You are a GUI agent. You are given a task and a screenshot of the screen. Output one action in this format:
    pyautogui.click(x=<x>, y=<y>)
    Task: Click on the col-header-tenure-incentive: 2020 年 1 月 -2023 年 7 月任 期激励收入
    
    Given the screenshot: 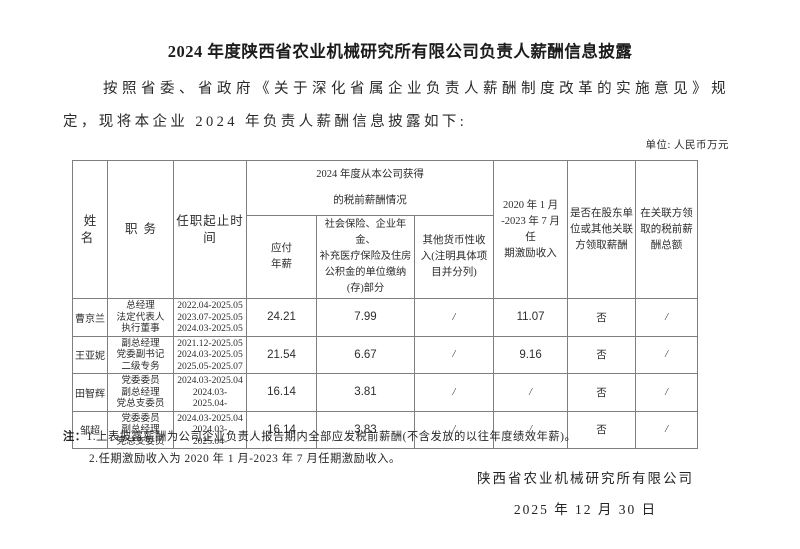 What is the action you would take?
    pyautogui.click(x=531, y=229)
    